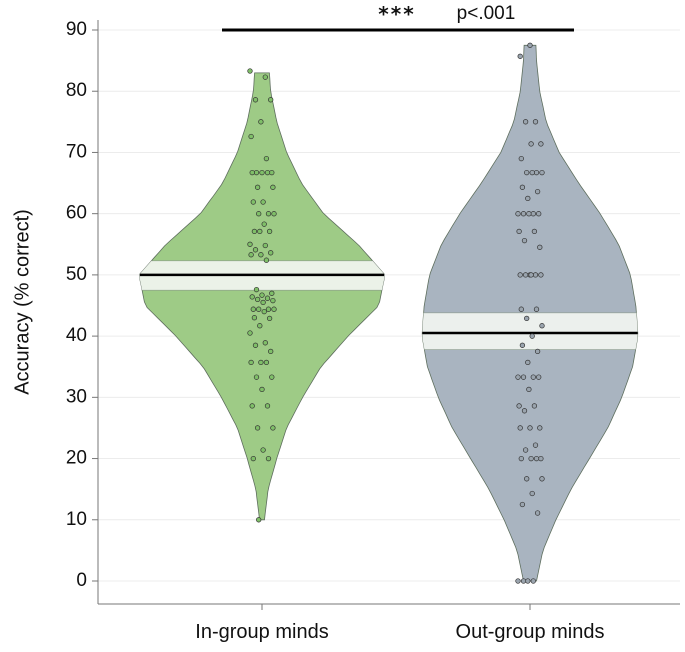  I want to click on y-tick-label: 60, so click(76, 213).